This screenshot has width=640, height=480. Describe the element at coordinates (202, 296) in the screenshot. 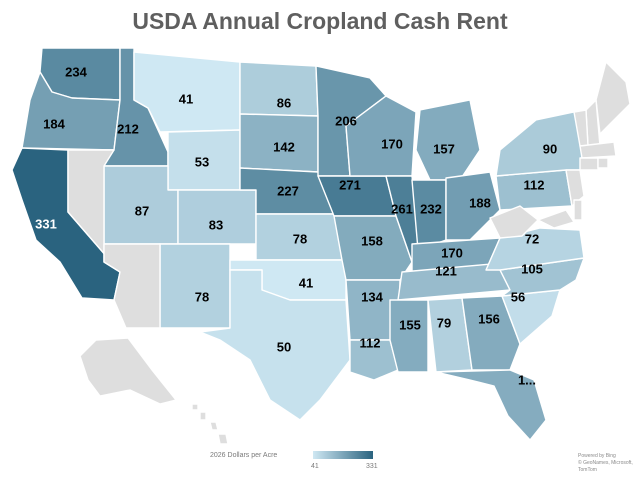

I see `state-value-nm: 78` at that location.